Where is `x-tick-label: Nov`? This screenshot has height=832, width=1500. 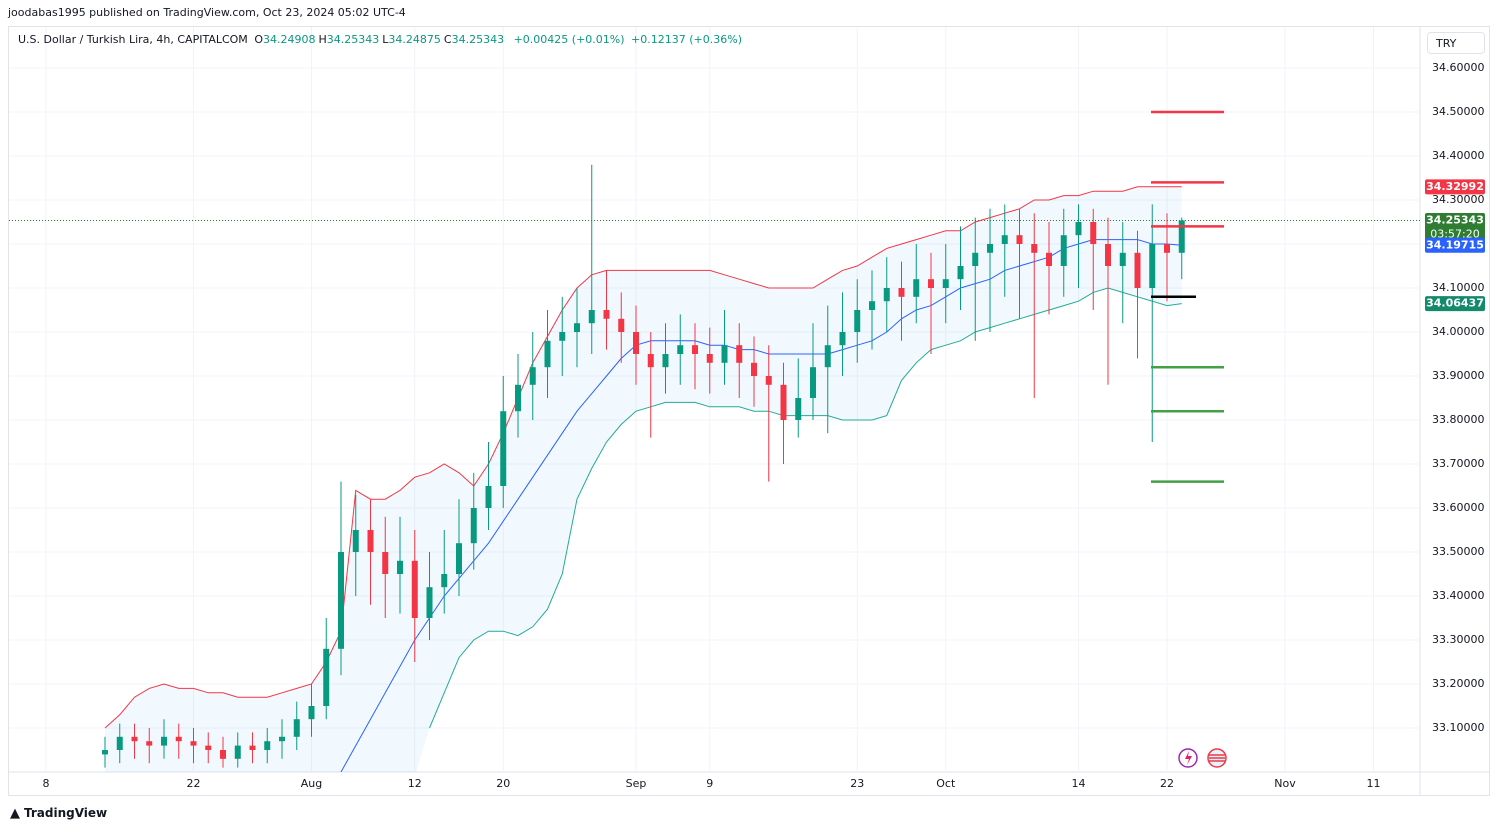
x-tick-label: Nov is located at coordinates (1285, 783).